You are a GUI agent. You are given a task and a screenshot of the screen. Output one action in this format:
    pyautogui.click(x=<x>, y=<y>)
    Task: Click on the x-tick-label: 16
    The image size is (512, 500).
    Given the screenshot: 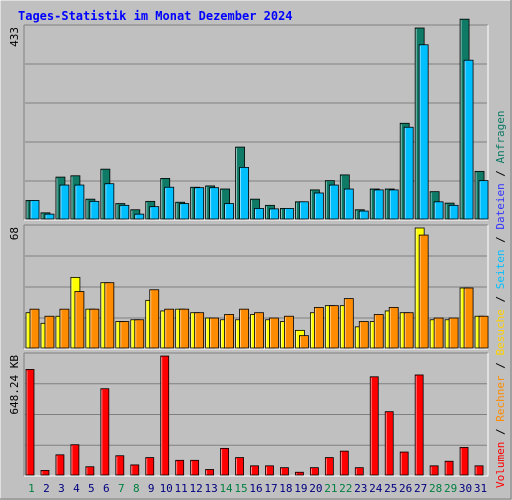 What is the action you would take?
    pyautogui.click(x=255, y=488)
    